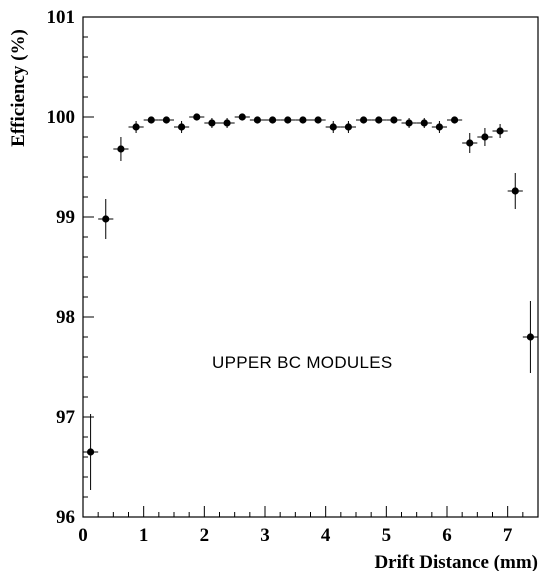 This screenshot has width=540, height=571. I want to click on x-tick-label: 3, so click(265, 535).